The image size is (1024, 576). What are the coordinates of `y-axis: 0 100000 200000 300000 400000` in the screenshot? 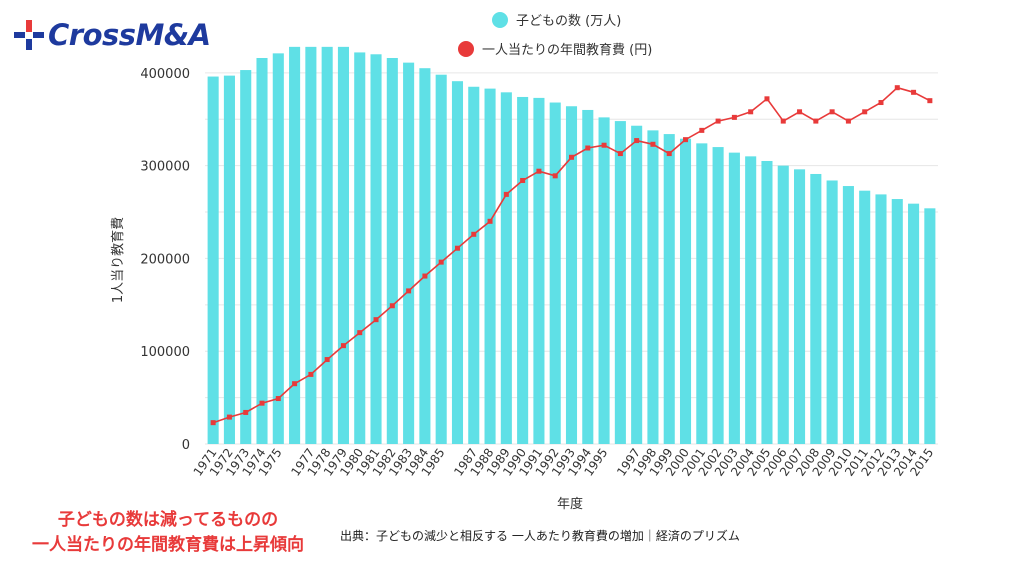 It's located at (165, 260).